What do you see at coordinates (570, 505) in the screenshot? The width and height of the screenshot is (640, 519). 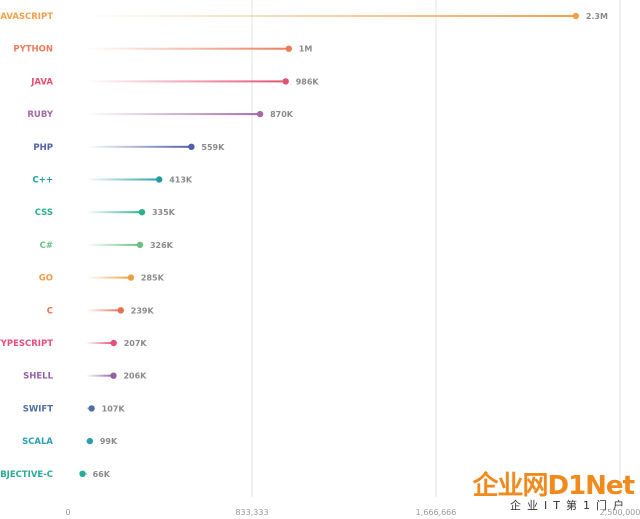 I see `watermark-subtitle: 企业IT第1门户` at bounding box center [570, 505].